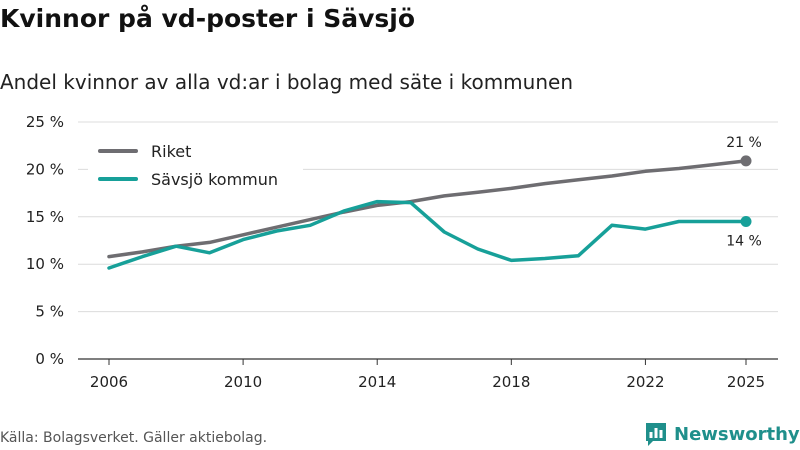 This screenshot has height=450, width=800. I want to click on legend-background, so click(195, 163).